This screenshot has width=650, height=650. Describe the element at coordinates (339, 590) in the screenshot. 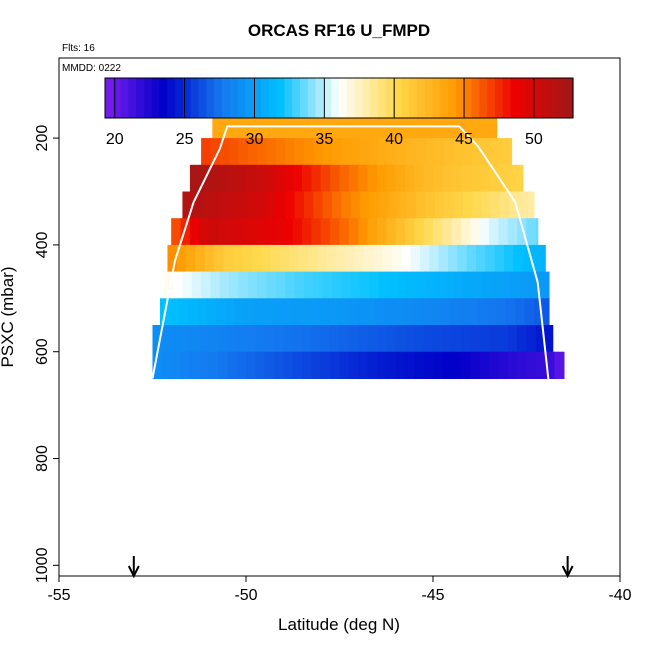

I see `x-axis: -55 -50 -45 -40` at that location.